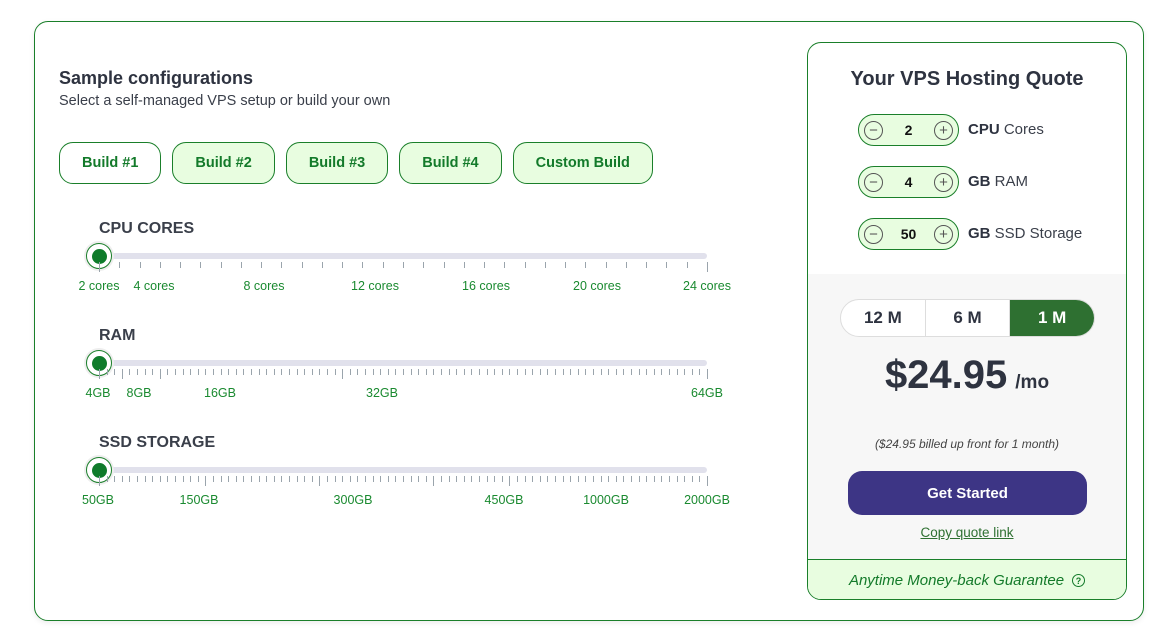 This screenshot has height=639, width=1164. I want to click on ssd-tick-label: 2000GB, so click(707, 500).